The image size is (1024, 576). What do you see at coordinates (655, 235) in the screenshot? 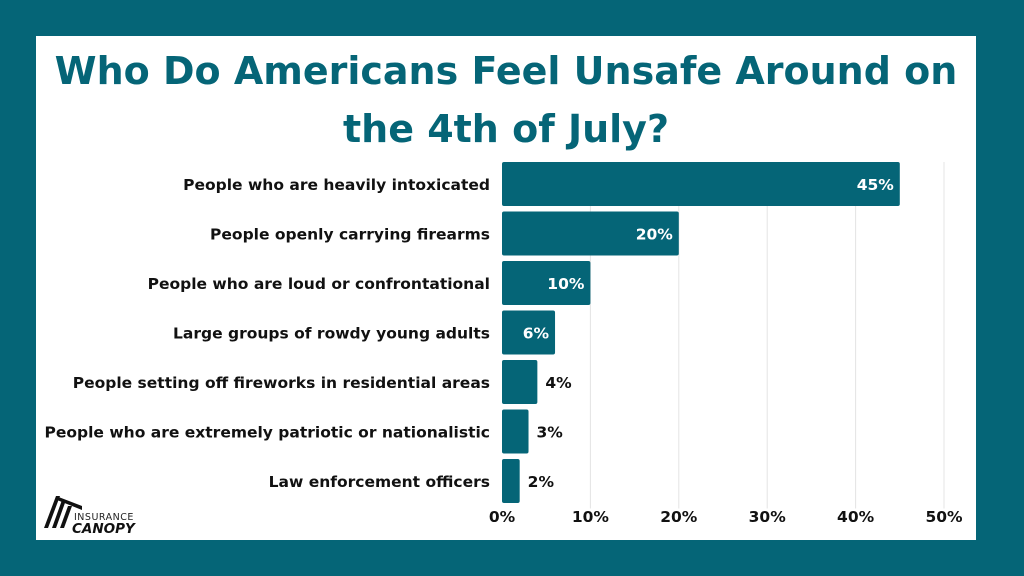
I see `value-label: 20%` at bounding box center [655, 235].